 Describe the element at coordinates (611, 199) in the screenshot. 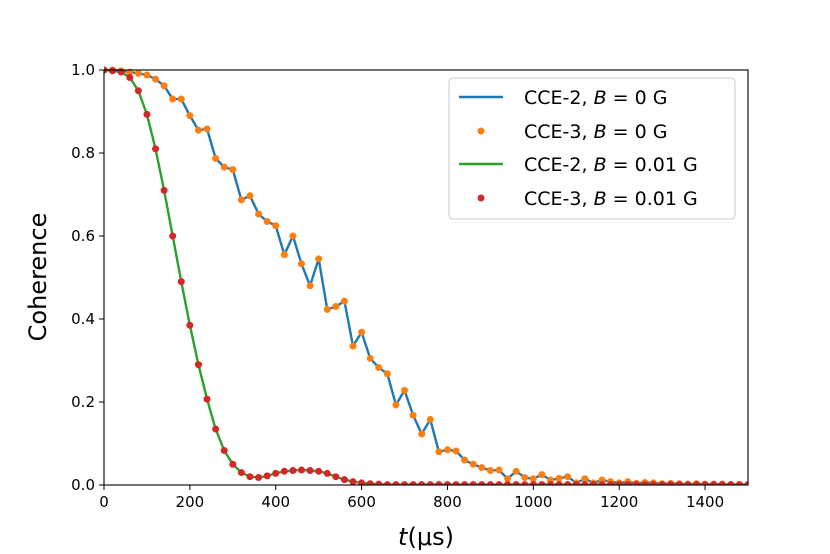

I see `legend-label-cce3-b001: CCE-3, B = 0.01 G` at that location.